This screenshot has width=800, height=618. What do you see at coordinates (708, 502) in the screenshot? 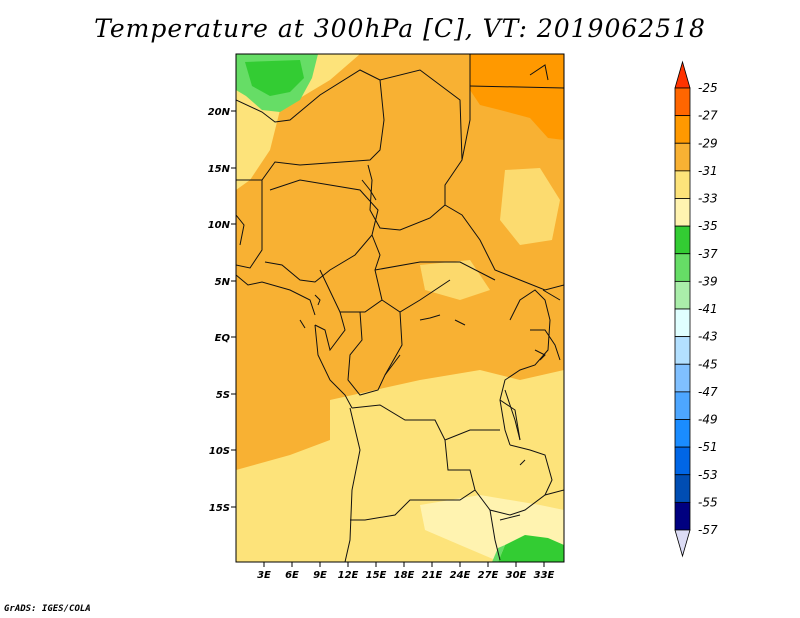
I see `colorbar-label: -55` at bounding box center [708, 502].